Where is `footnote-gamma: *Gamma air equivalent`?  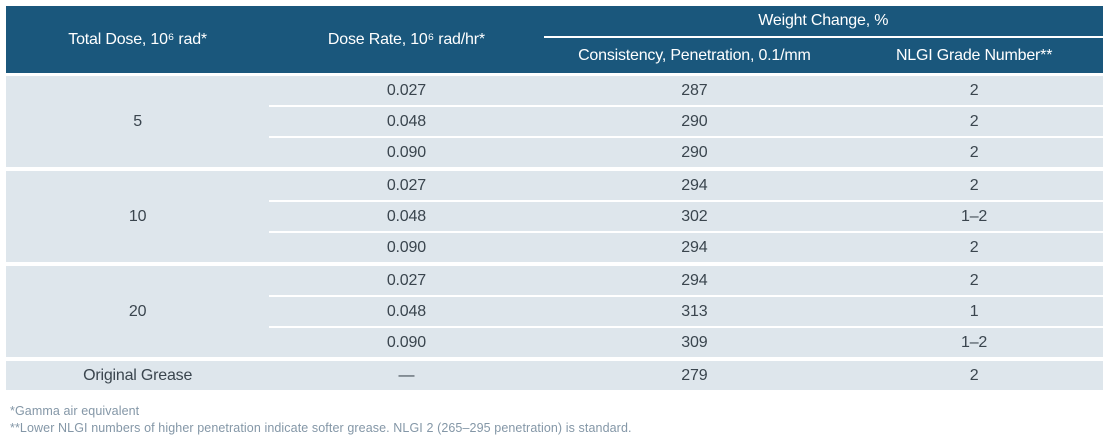 footnote-gamma: *Gamma air equivalent is located at coordinates (75, 411).